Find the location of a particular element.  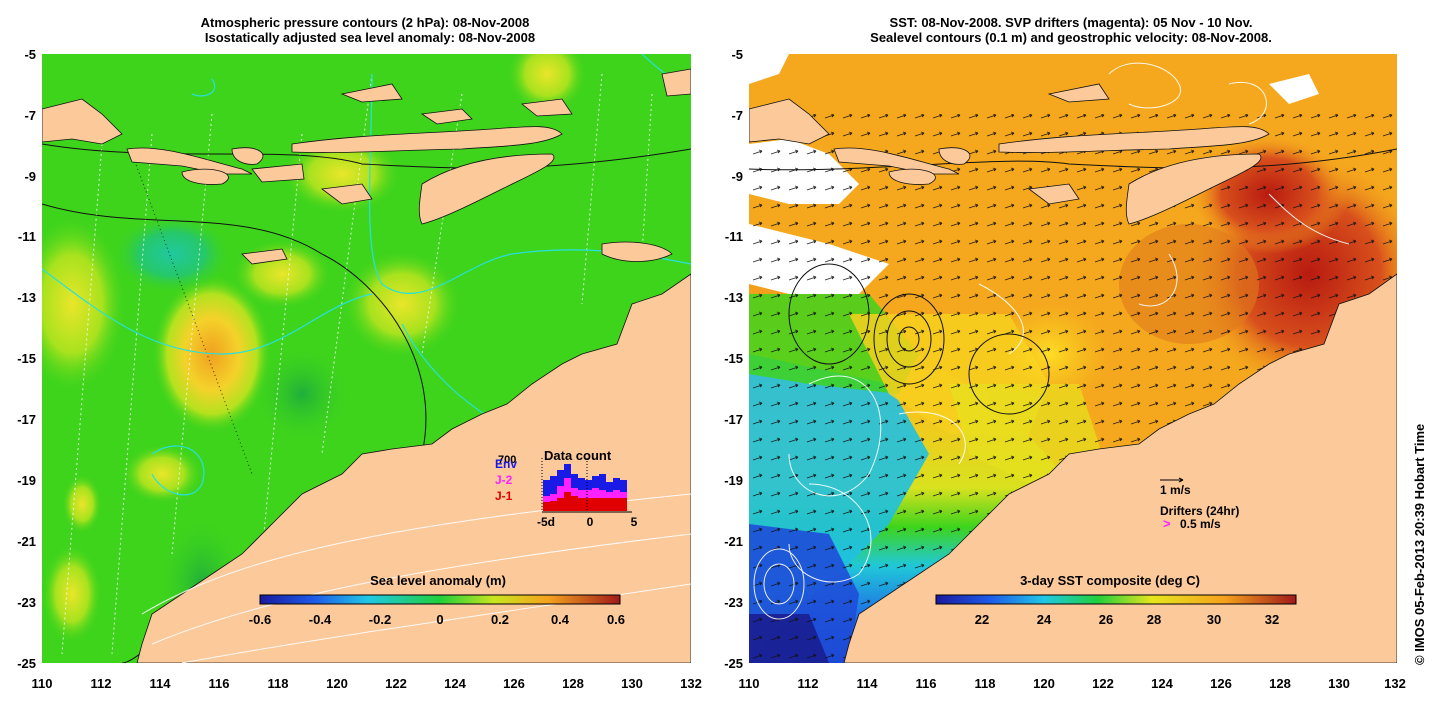

sst-tick: 22 is located at coordinates (982, 619).